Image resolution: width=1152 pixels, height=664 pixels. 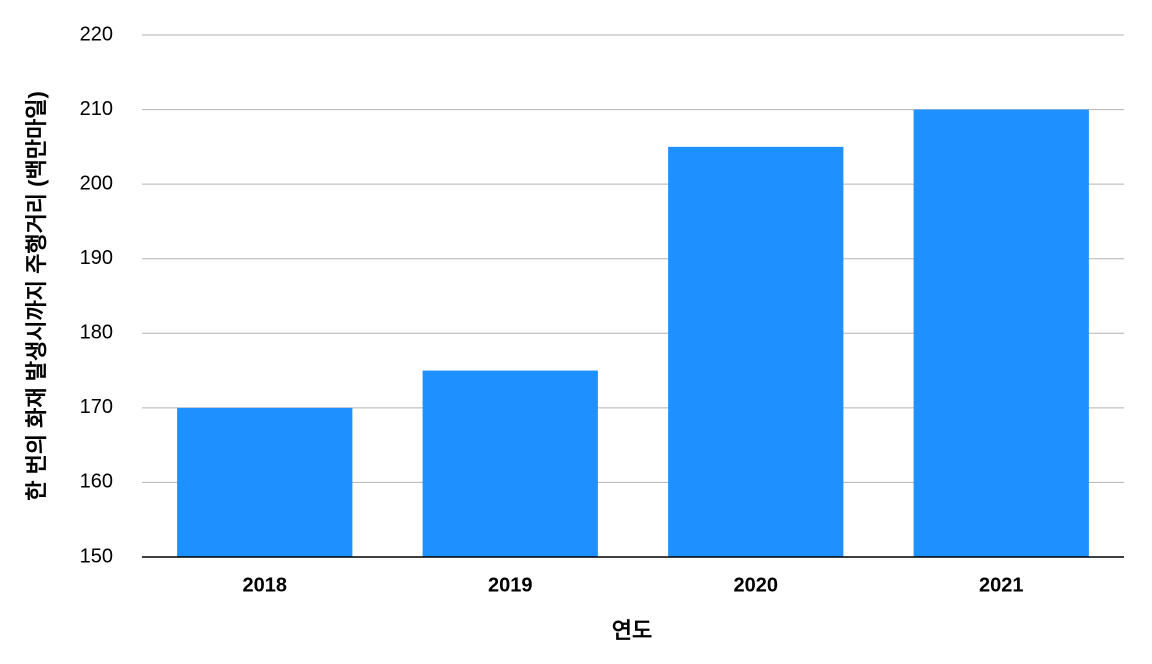 I want to click on y-tick-label: 190, so click(x=96, y=258).